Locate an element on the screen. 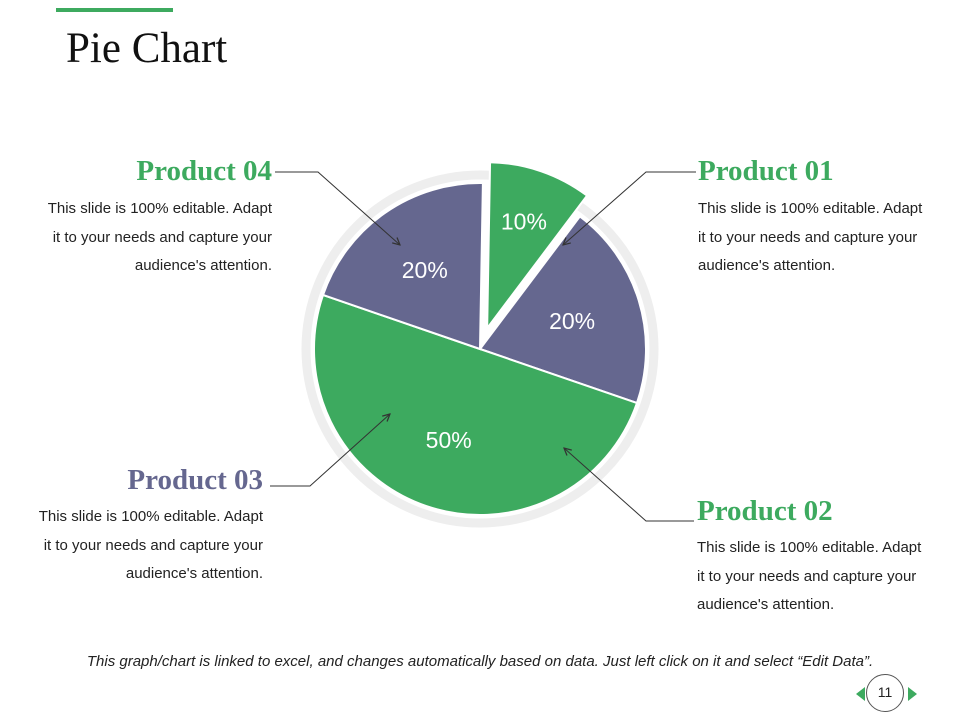 The image size is (960, 720). product-03-line-2: it to your needs and capture your is located at coordinates (153, 545).